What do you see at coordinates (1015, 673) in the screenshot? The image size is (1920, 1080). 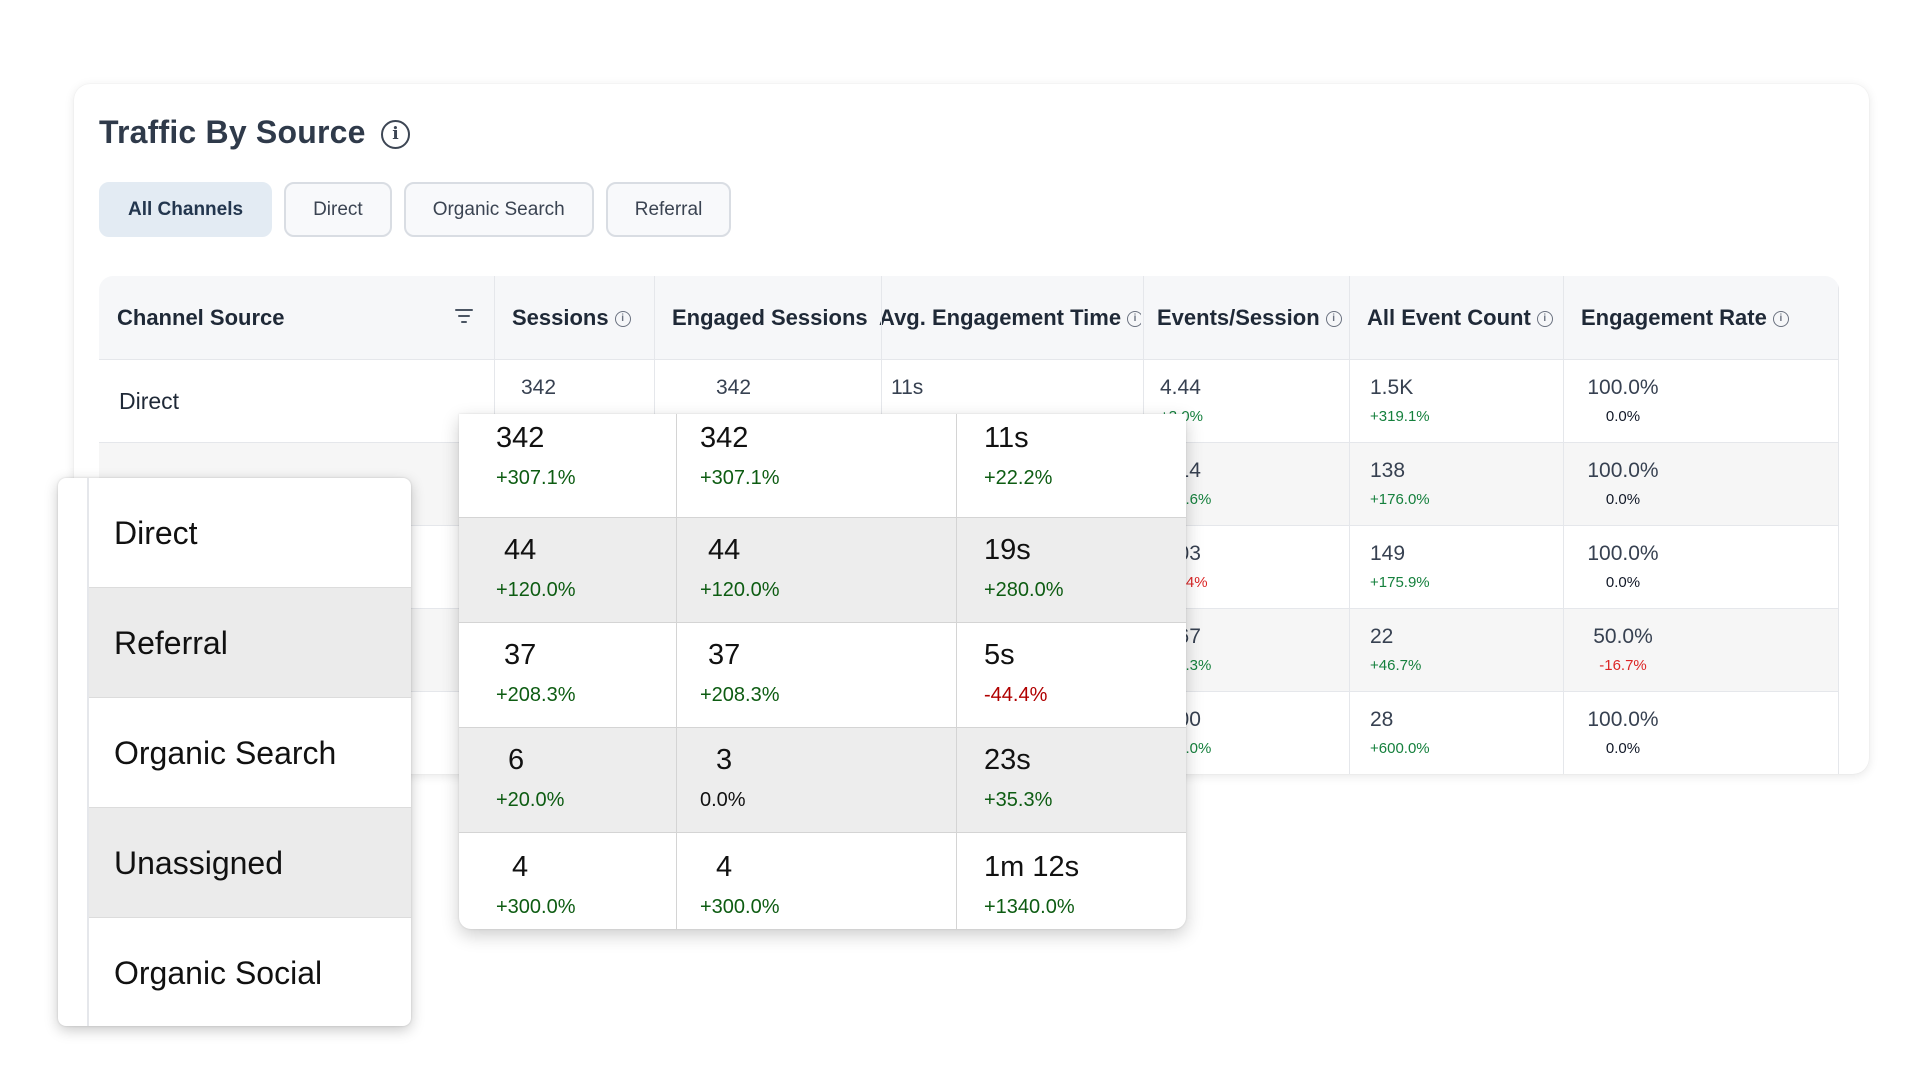 I see `avg-time-cell: 5s -44.4%` at bounding box center [1015, 673].